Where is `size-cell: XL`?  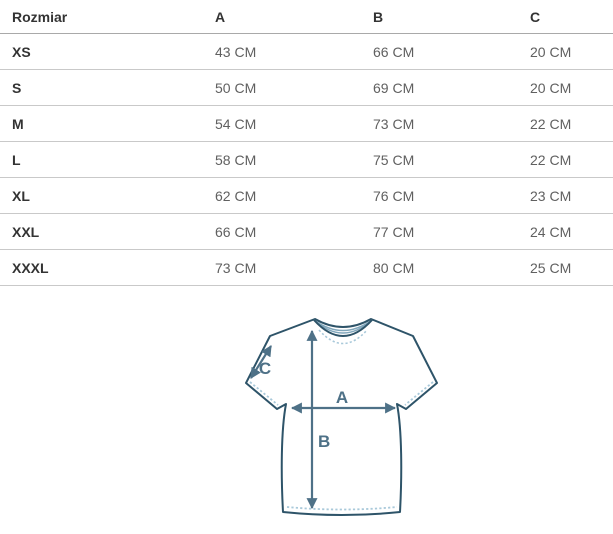 size-cell: XL is located at coordinates (21, 195).